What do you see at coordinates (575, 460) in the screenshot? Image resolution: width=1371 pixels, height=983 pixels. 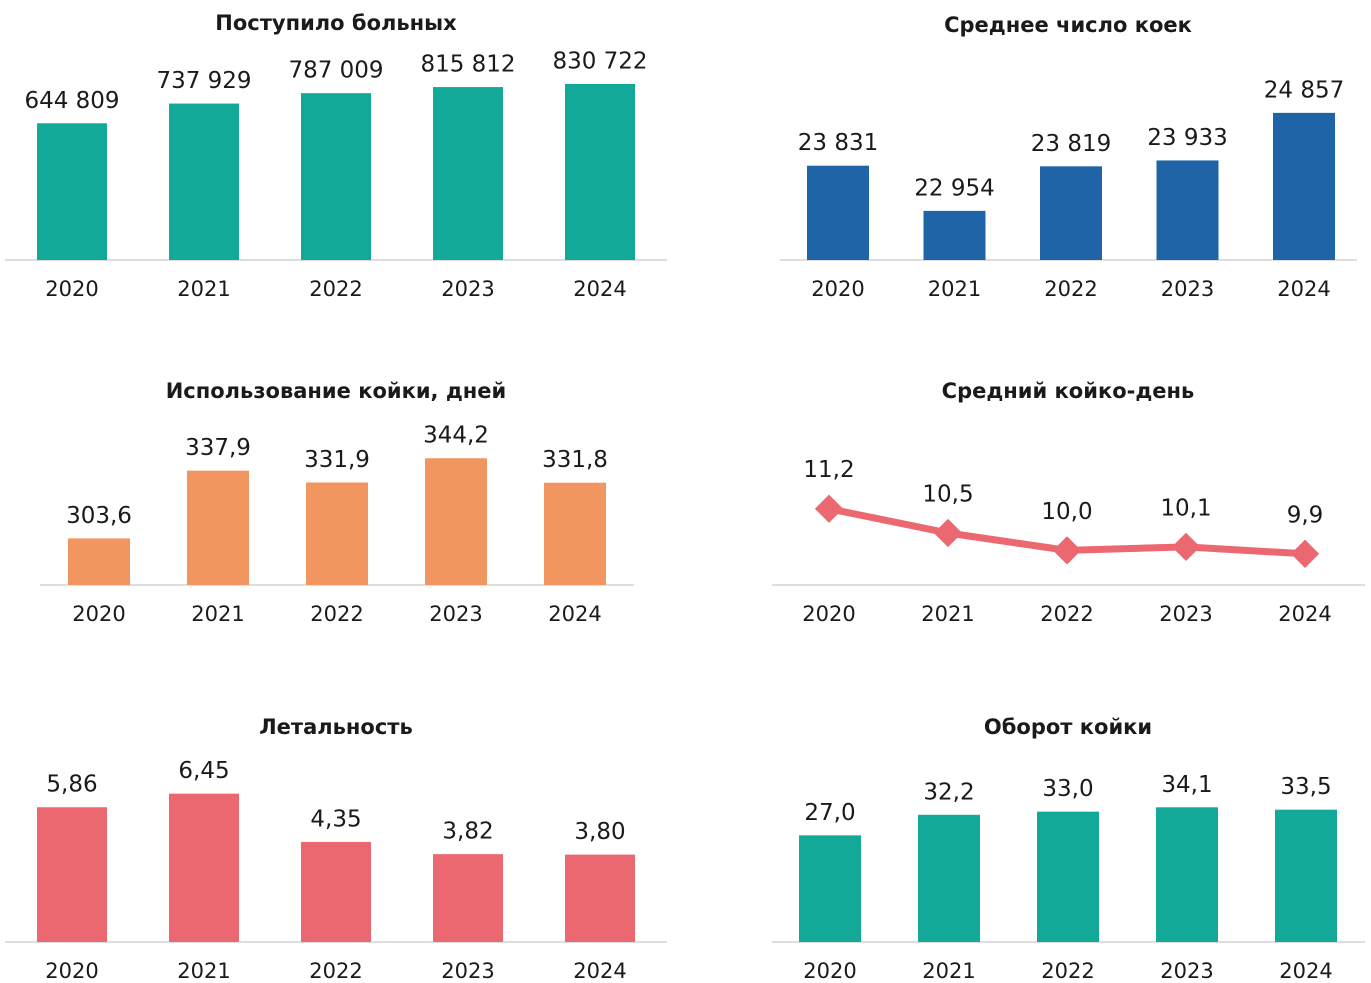 I see `data-label: 331,8` at bounding box center [575, 460].